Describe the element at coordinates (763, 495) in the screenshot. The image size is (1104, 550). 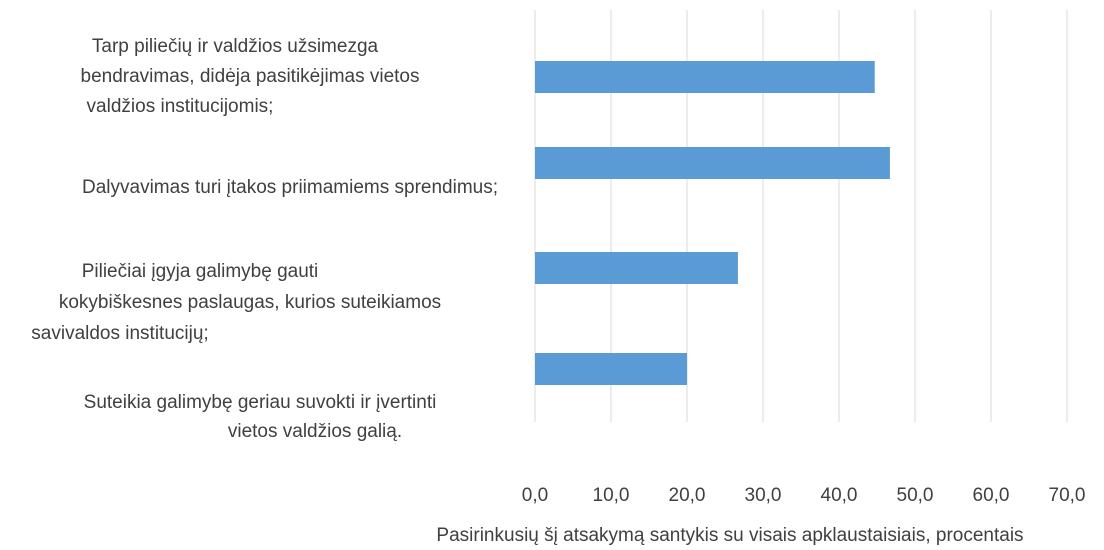
I see `x-tick-label: 30,0` at that location.